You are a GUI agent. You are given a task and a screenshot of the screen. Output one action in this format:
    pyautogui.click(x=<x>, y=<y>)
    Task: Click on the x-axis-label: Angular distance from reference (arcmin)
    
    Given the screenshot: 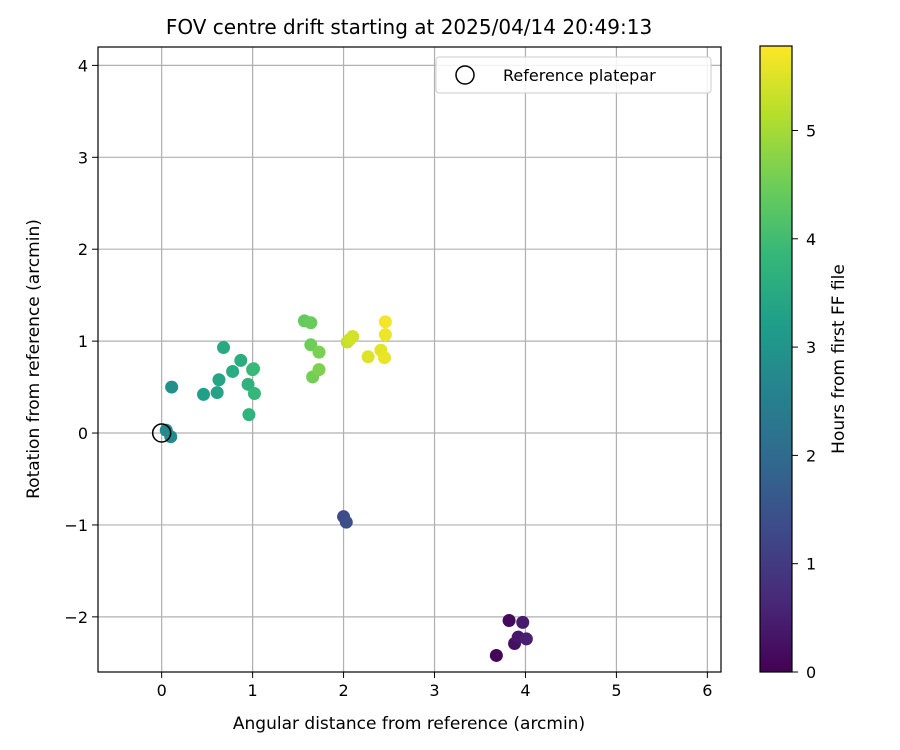 What is the action you would take?
    pyautogui.click(x=409, y=724)
    